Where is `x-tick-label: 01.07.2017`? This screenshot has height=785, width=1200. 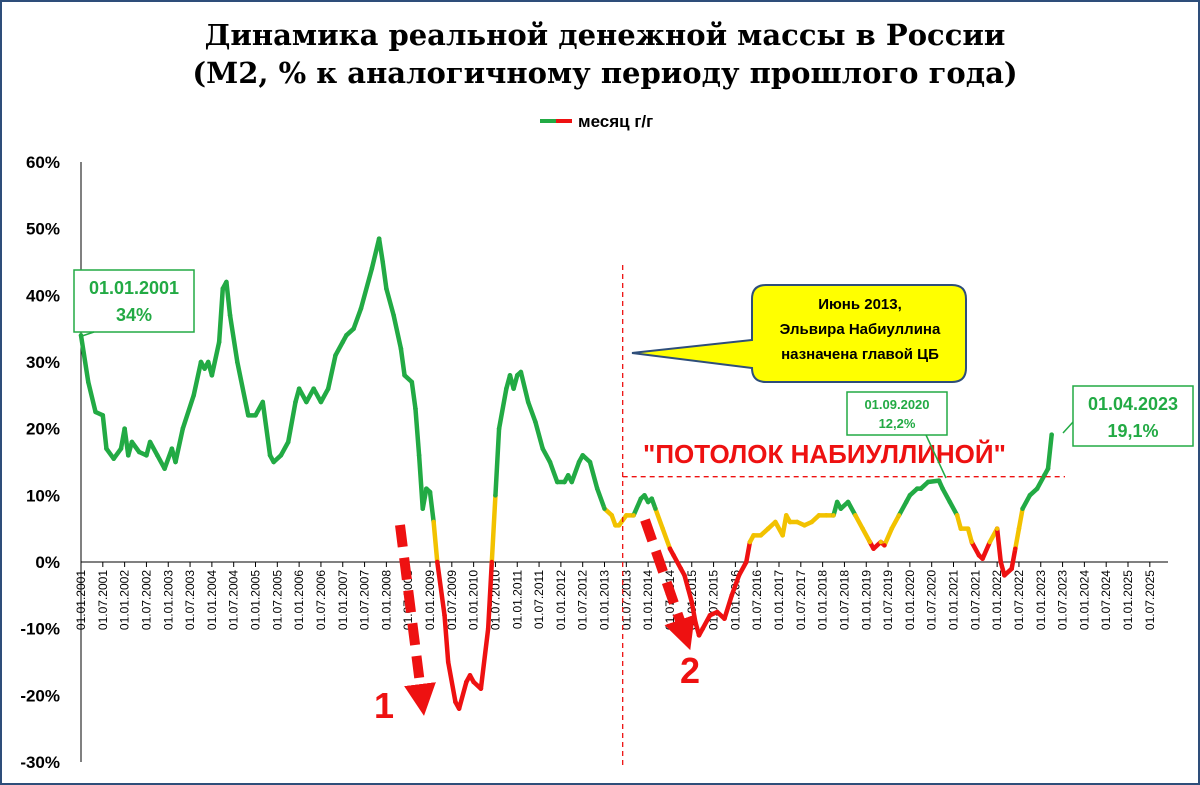
x-tick-label: 01.07.2017 is located at coordinates (801, 600).